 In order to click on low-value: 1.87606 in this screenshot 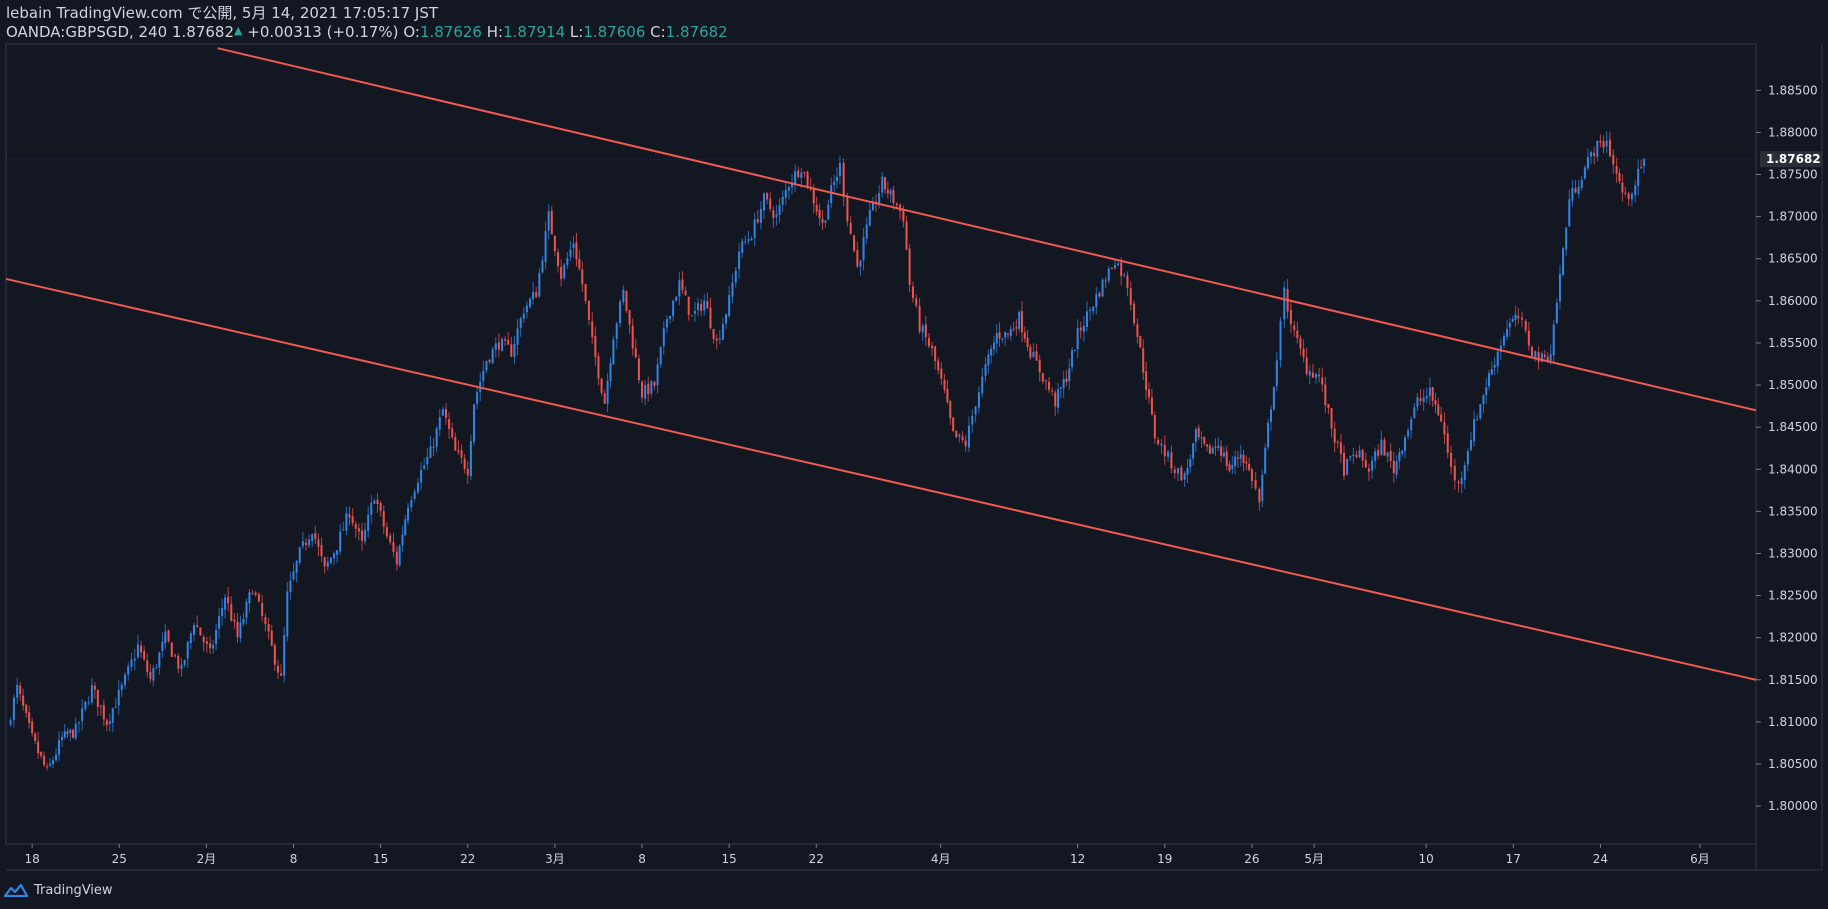, I will do `click(614, 32)`.